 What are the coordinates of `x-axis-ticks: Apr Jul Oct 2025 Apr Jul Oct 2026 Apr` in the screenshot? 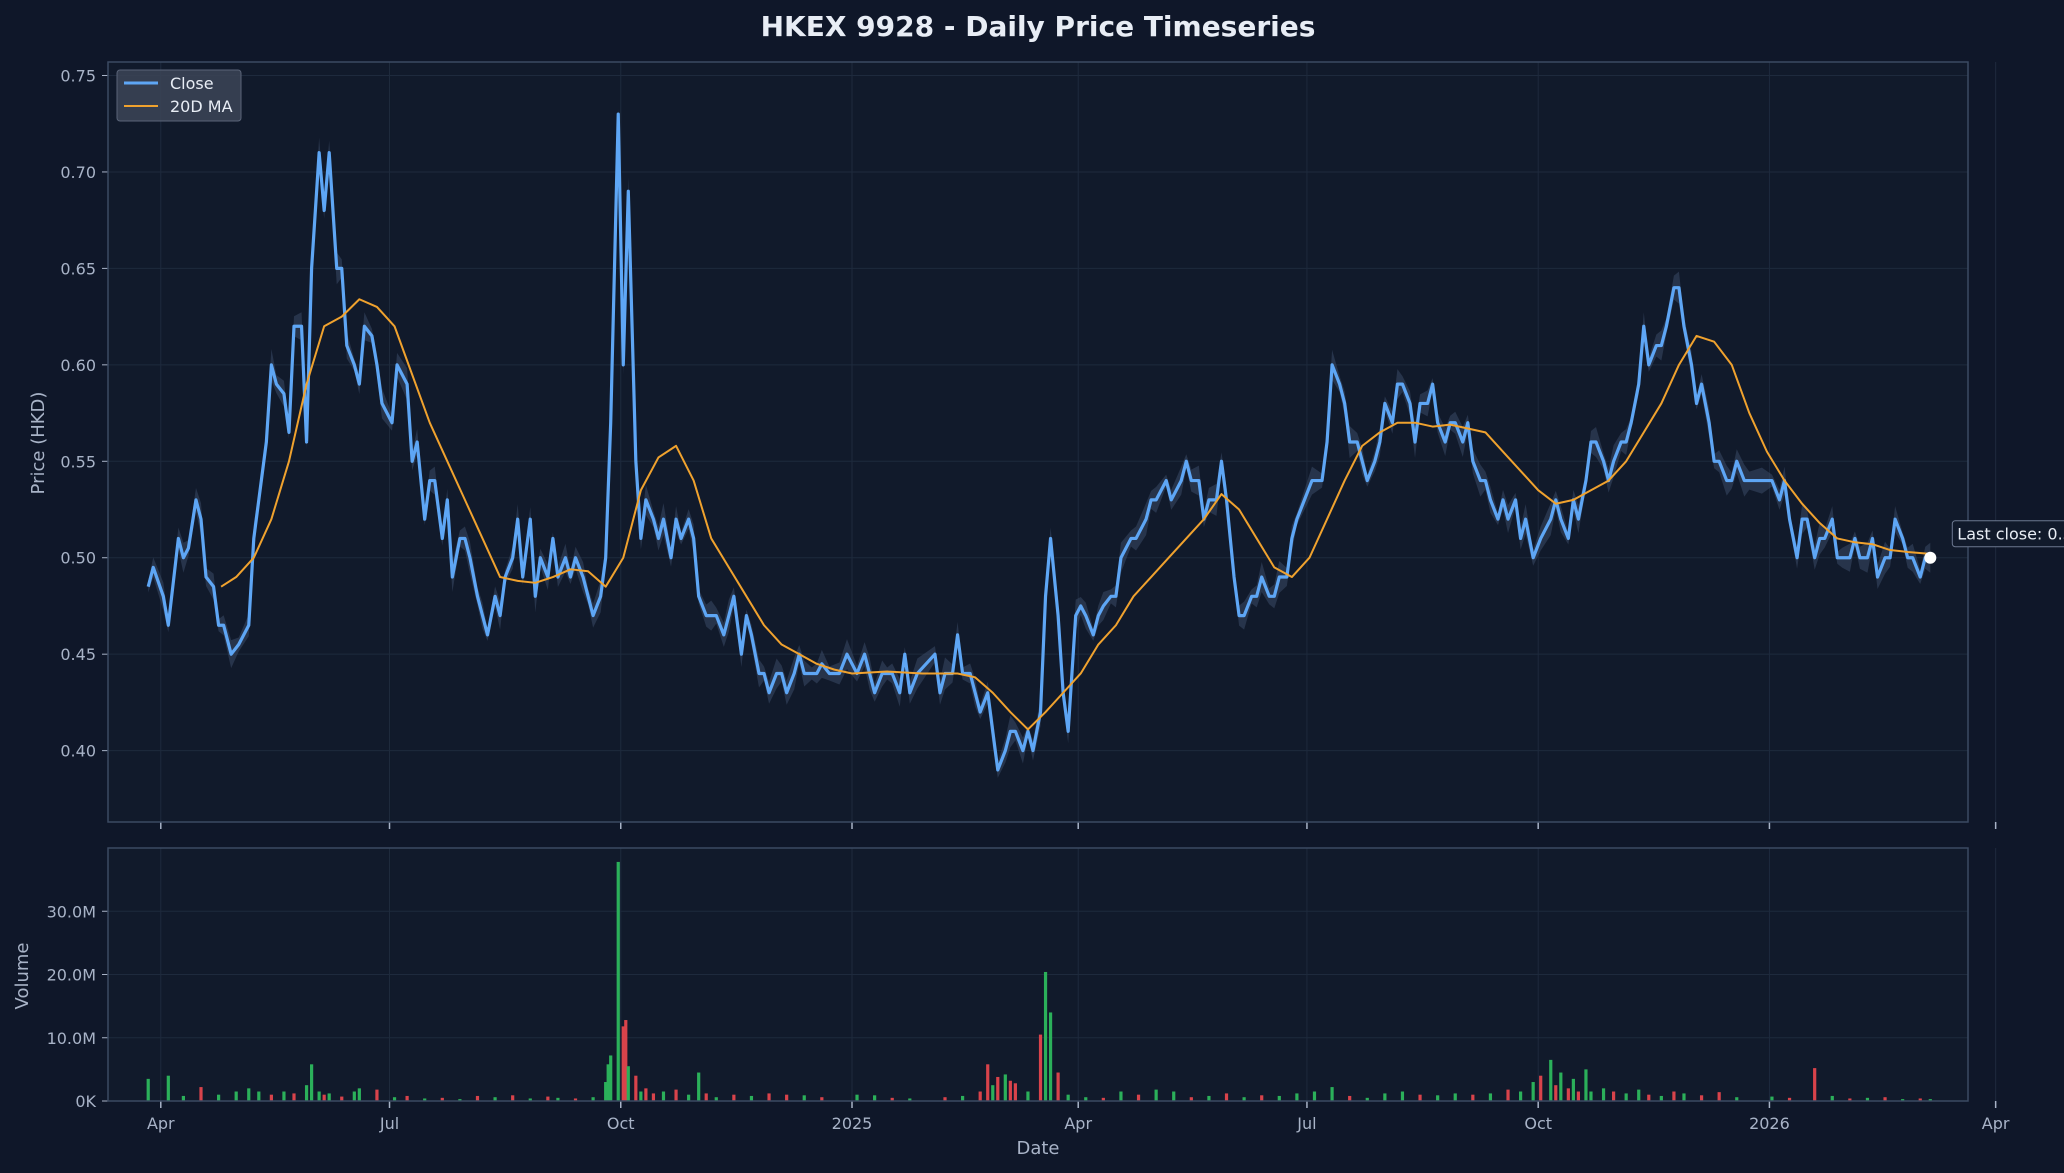 It's located at (1078, 1117).